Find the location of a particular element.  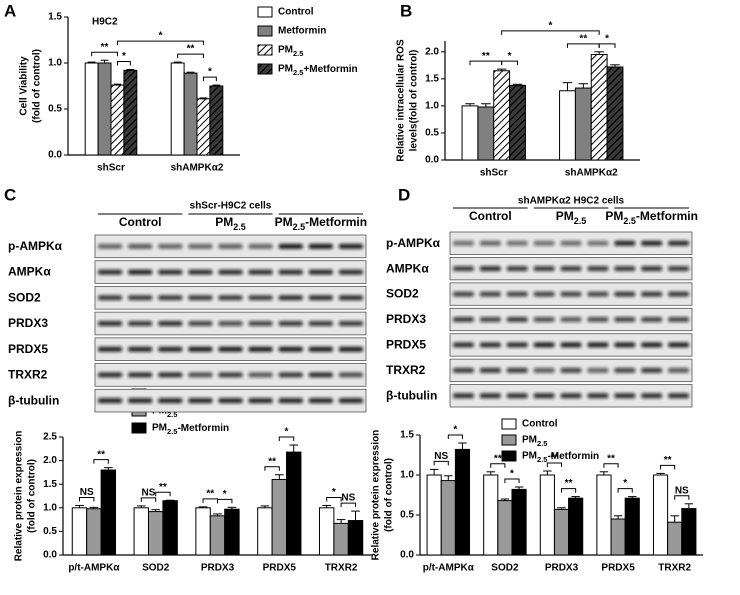

legend-label: PM2.5 is located at coordinates (290, 52).